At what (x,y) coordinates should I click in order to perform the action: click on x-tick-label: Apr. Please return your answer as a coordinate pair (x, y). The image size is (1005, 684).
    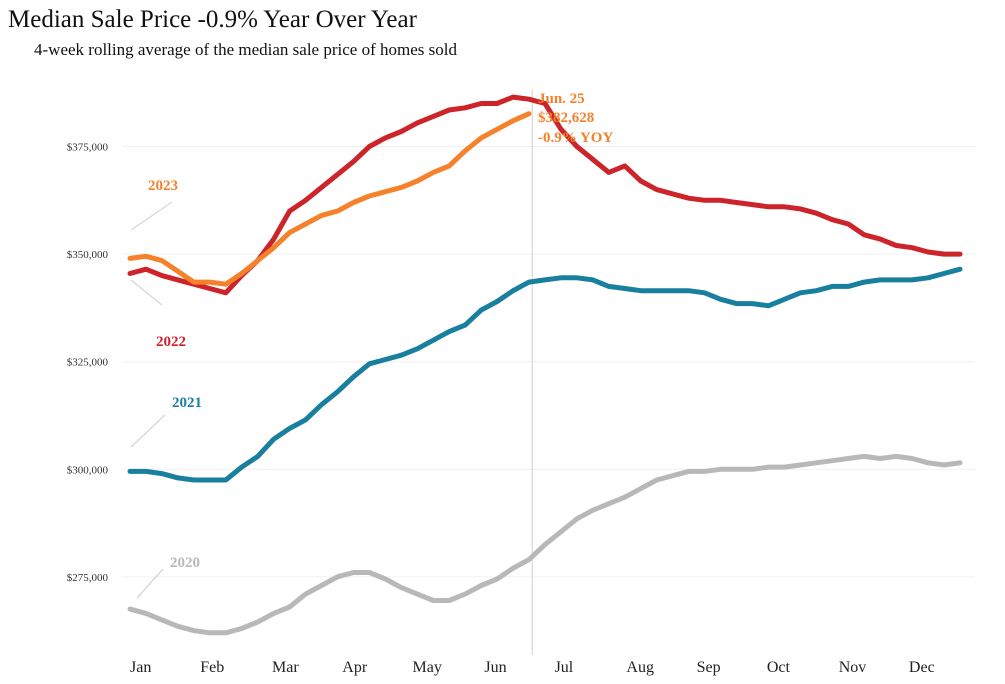
    Looking at the image, I should click on (355, 667).